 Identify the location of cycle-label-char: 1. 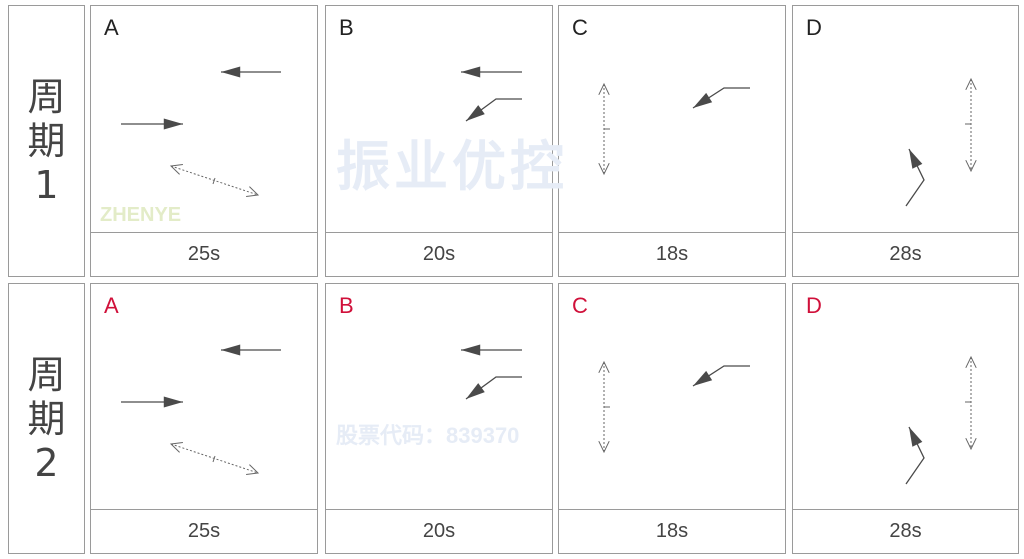
(46, 185).